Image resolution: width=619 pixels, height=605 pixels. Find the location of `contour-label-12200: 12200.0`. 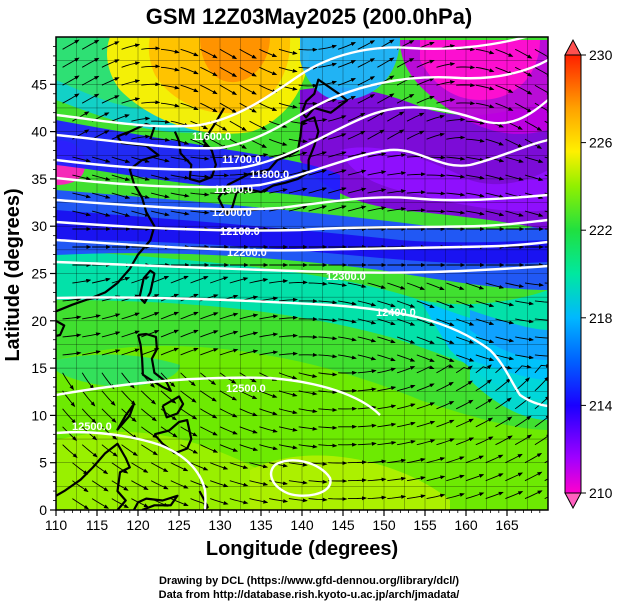

contour-label-12200: 12200.0 is located at coordinates (247, 253).